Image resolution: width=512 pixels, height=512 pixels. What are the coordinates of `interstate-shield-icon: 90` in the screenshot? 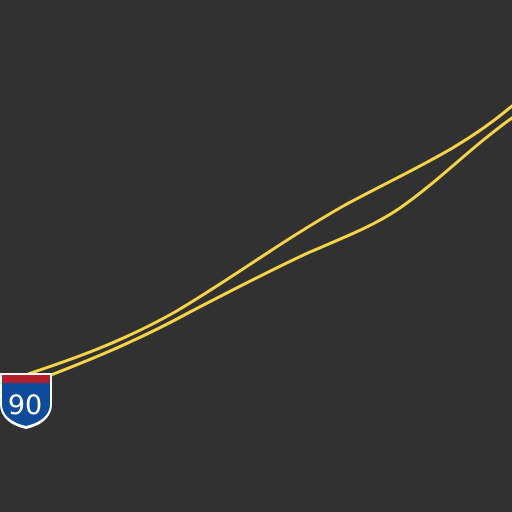 It's located at (26, 401).